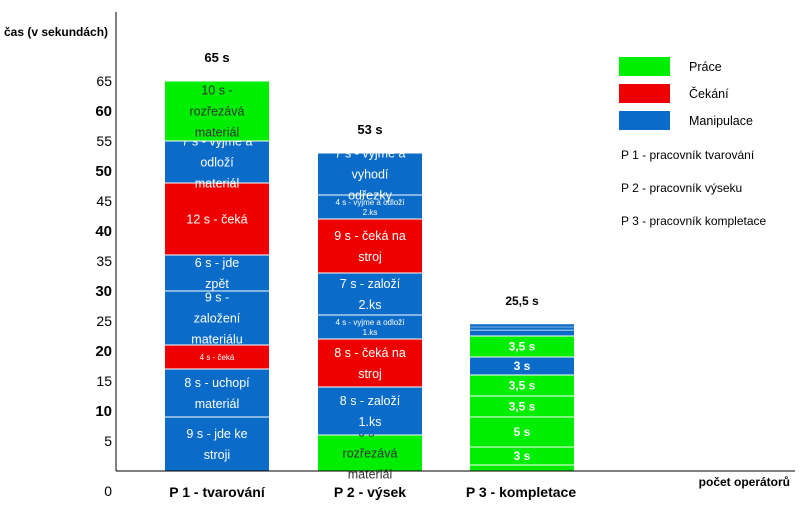 The image size is (800, 507). I want to click on bar-total-label: 53 s, so click(369, 129).